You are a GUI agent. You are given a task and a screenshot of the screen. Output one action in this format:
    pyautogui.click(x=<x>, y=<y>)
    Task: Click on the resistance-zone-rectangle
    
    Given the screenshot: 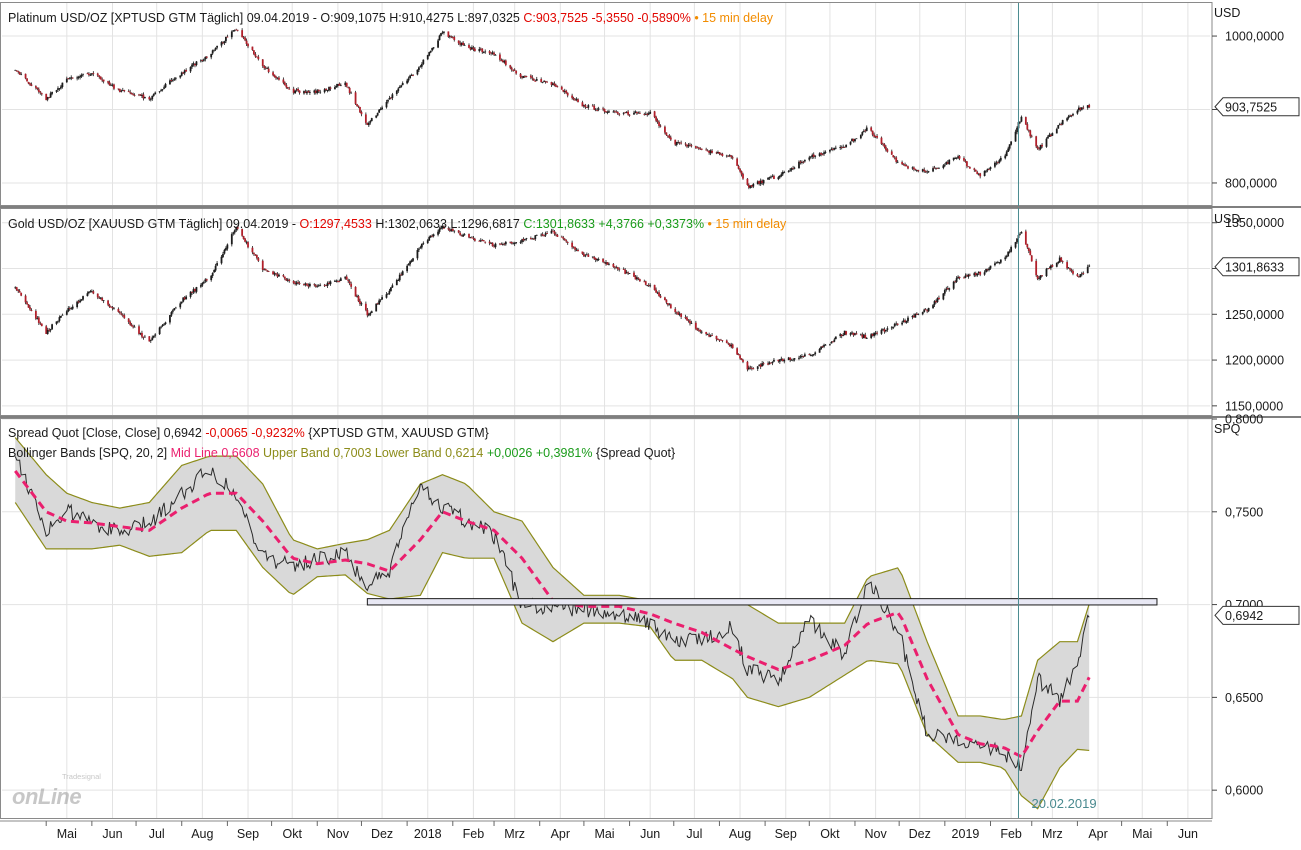 What is the action you would take?
    pyautogui.click(x=762, y=602)
    